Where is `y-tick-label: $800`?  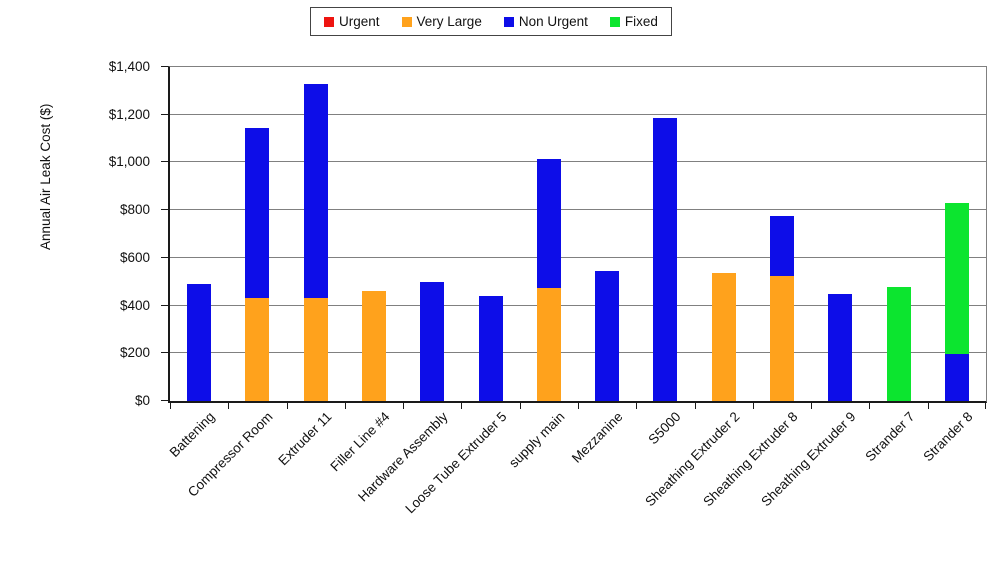 y-tick-label: $800 is located at coordinates (134, 210).